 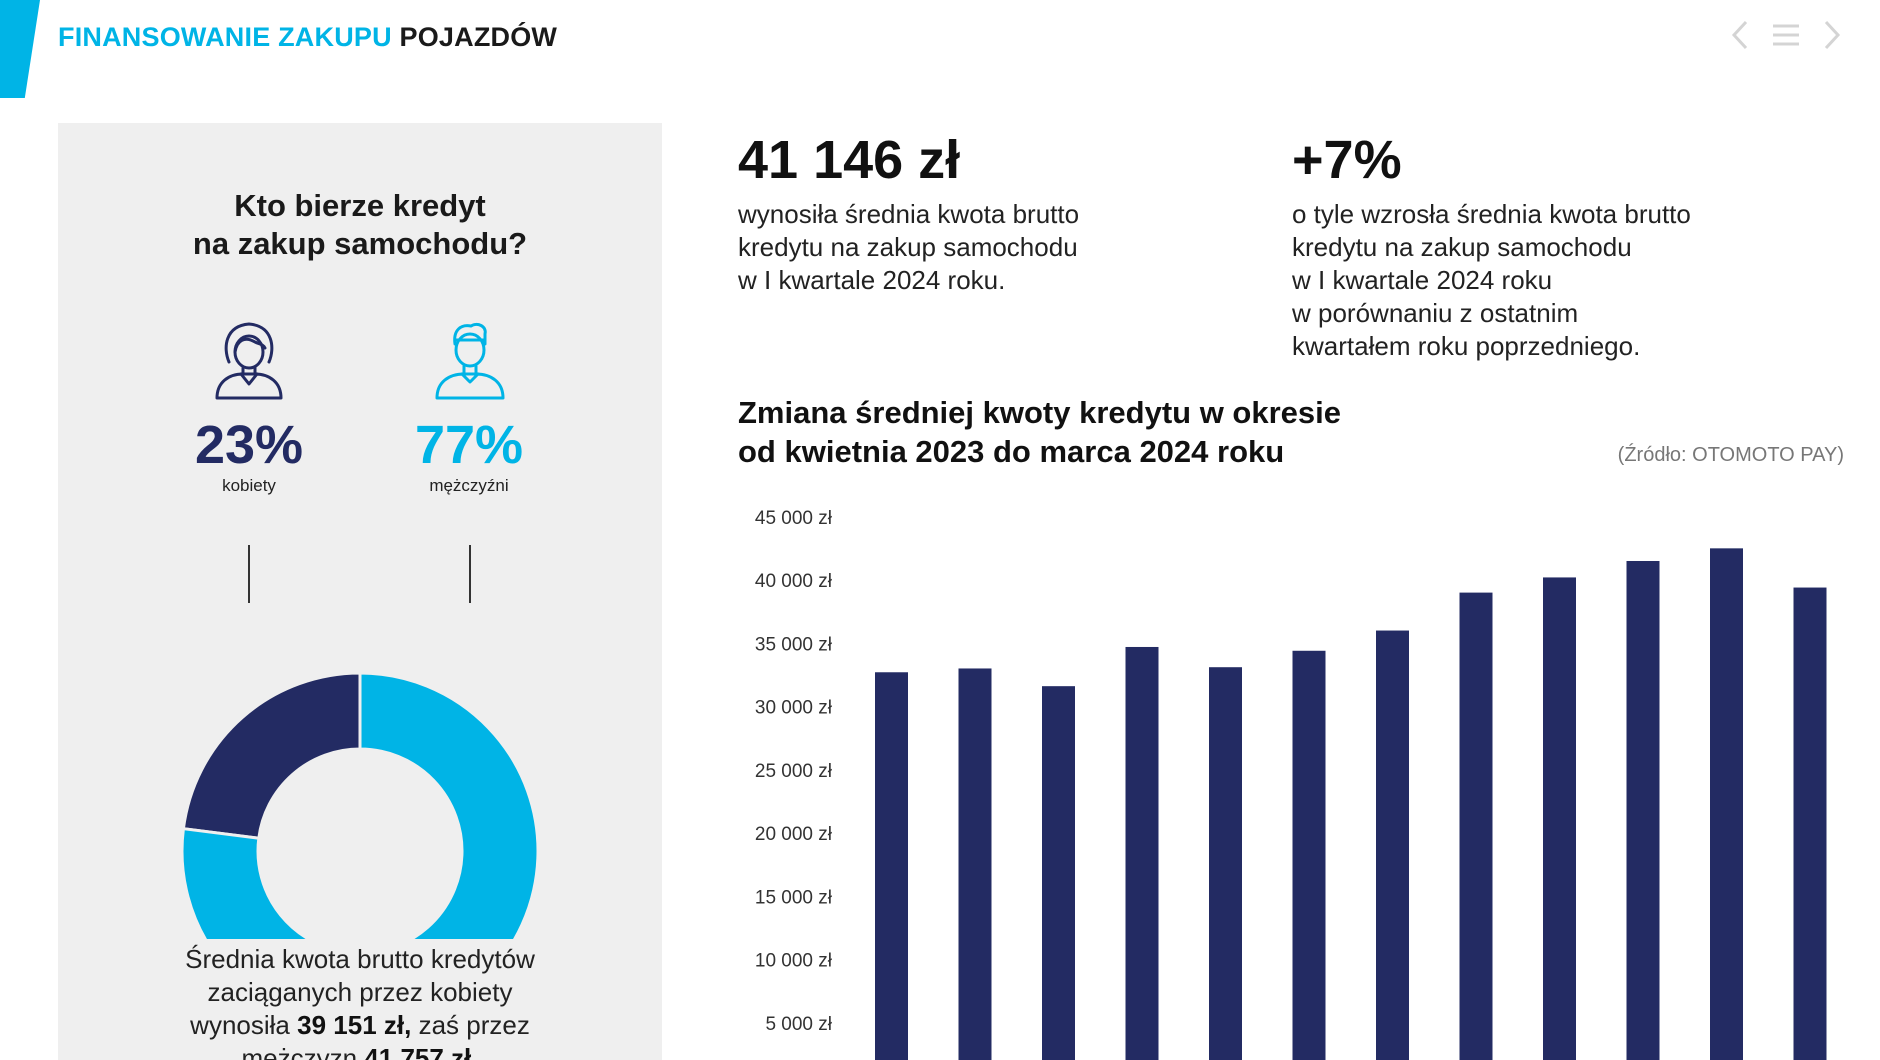 What do you see at coordinates (249, 361) in the screenshot?
I see `woman-icon` at bounding box center [249, 361].